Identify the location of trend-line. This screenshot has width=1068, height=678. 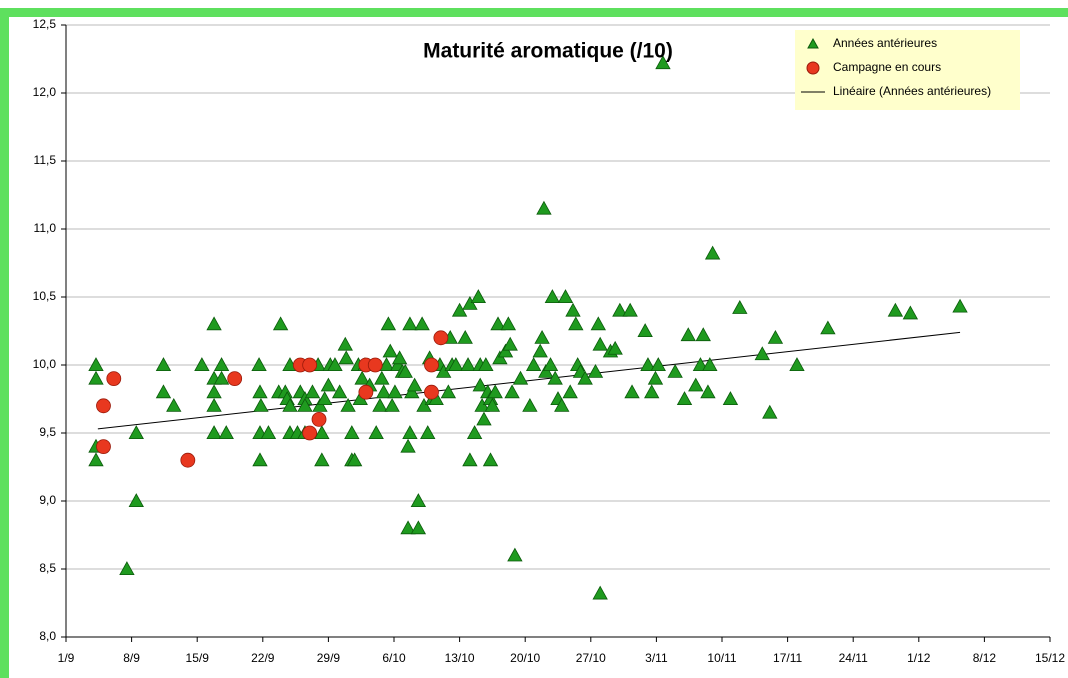
(529, 380).